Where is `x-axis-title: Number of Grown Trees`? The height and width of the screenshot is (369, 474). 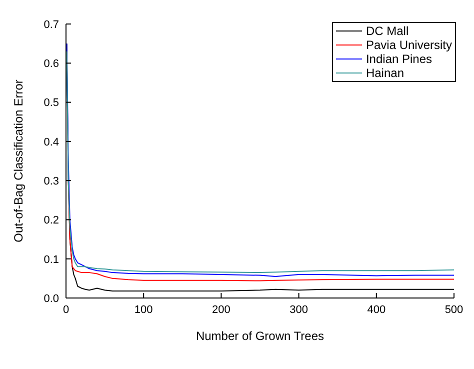
x-axis-title: Number of Grown Trees is located at coordinates (260, 336).